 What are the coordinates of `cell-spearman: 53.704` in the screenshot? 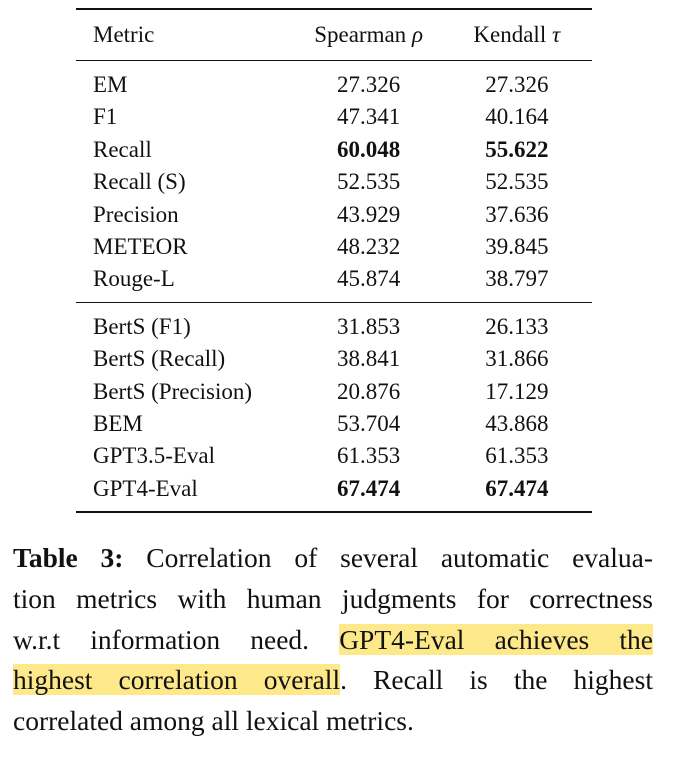 It's located at (368, 424).